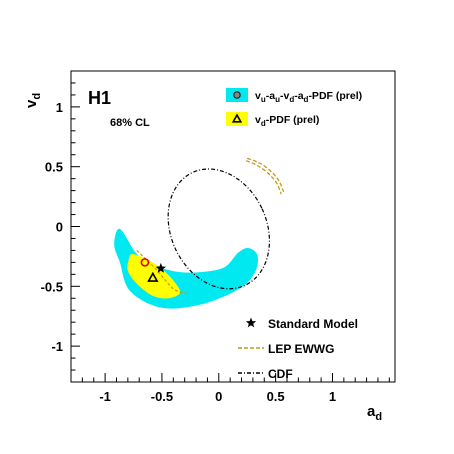 This screenshot has height=454, width=454. What do you see at coordinates (59, 227) in the screenshot?
I see `y-tick-label: 0` at bounding box center [59, 227].